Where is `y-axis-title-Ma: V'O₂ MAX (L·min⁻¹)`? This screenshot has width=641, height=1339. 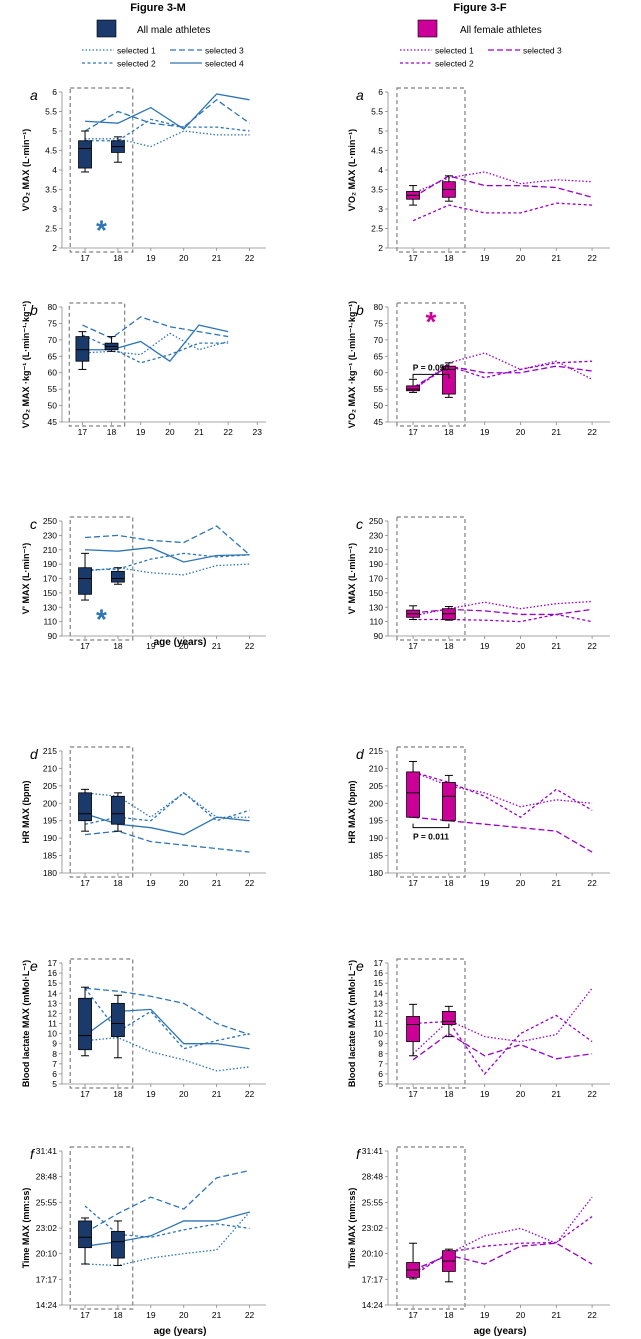 y-axis-title-Ma: V'O₂ MAX (L·min⁻¹) is located at coordinates (26, 170).